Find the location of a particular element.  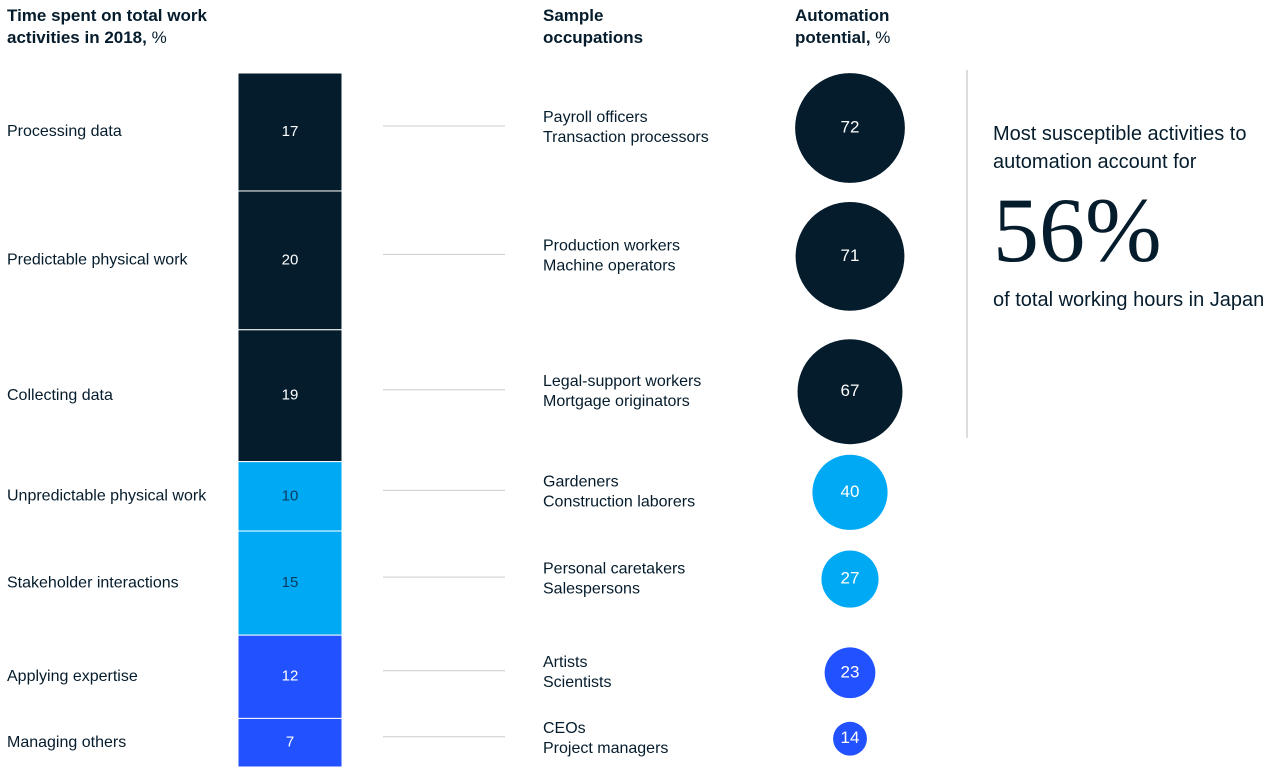

occupation: Payroll officers is located at coordinates (595, 117).